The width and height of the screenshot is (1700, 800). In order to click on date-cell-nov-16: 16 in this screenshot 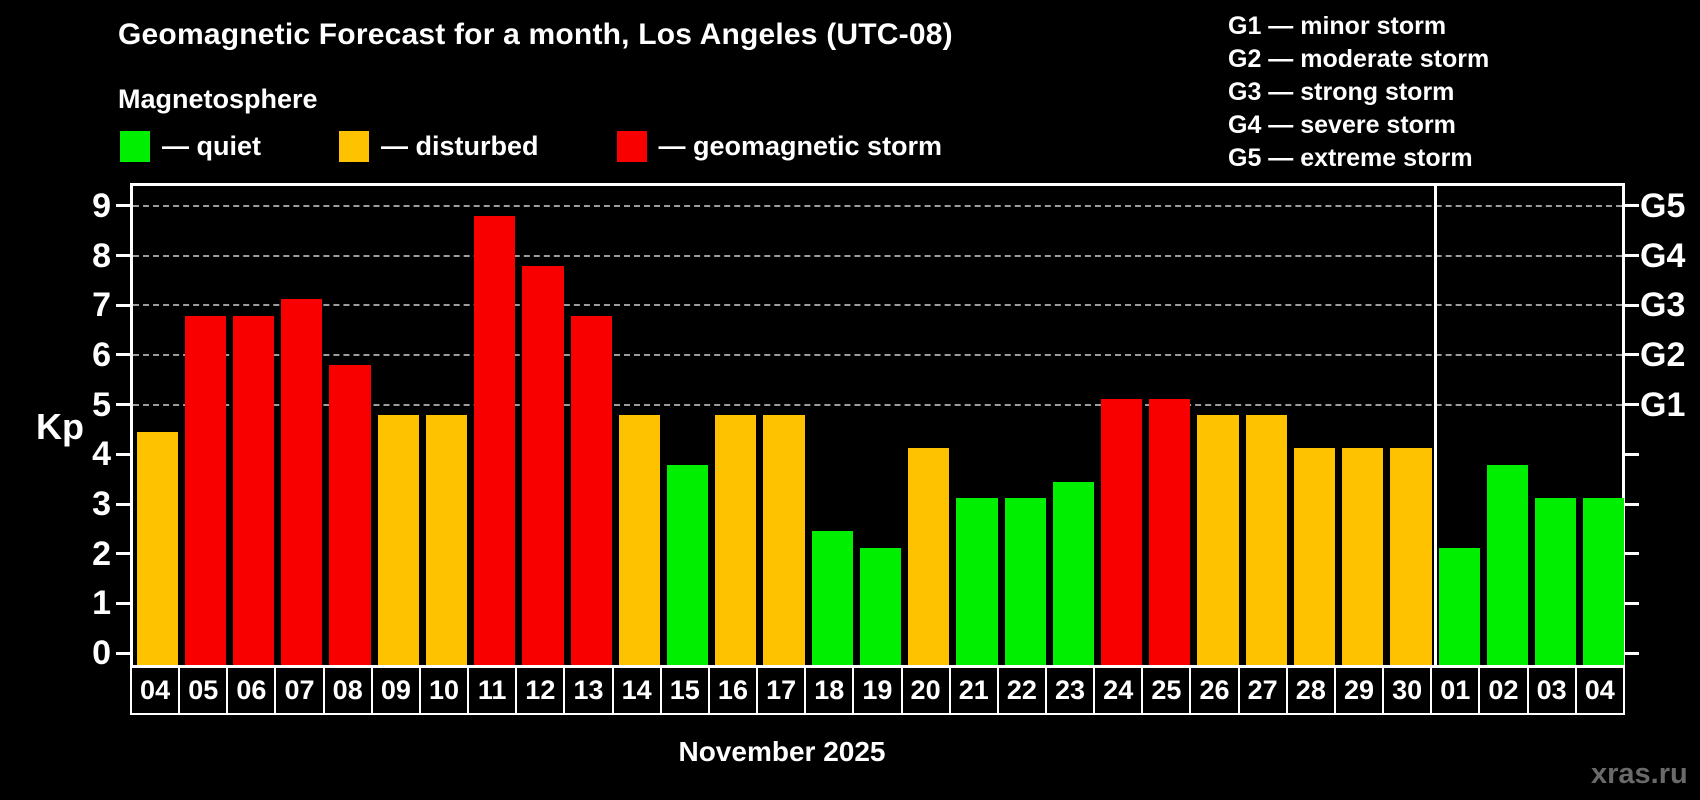, I will do `click(734, 690)`.